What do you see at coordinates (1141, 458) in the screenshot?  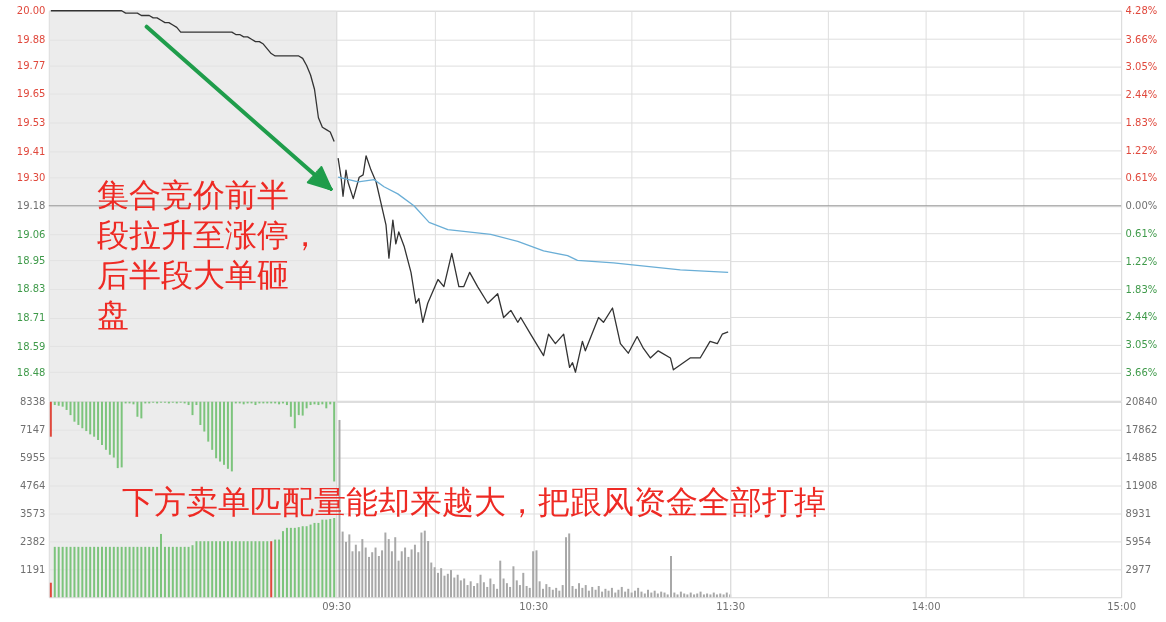 I see `y-tick-label: 14885` at bounding box center [1141, 458].